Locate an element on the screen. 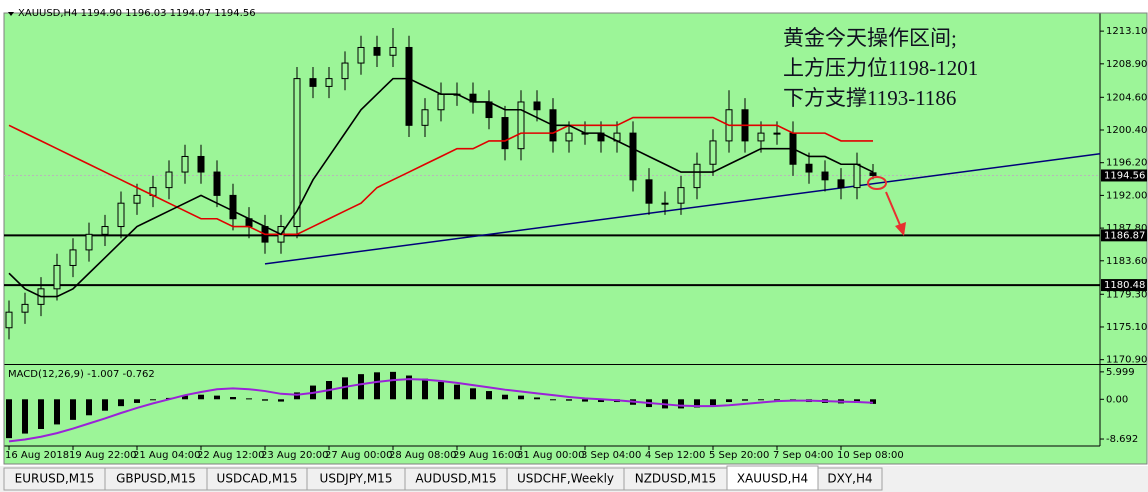 This screenshot has width=1148, height=492. y-tick-label: 1204.60 is located at coordinates (1126, 97).